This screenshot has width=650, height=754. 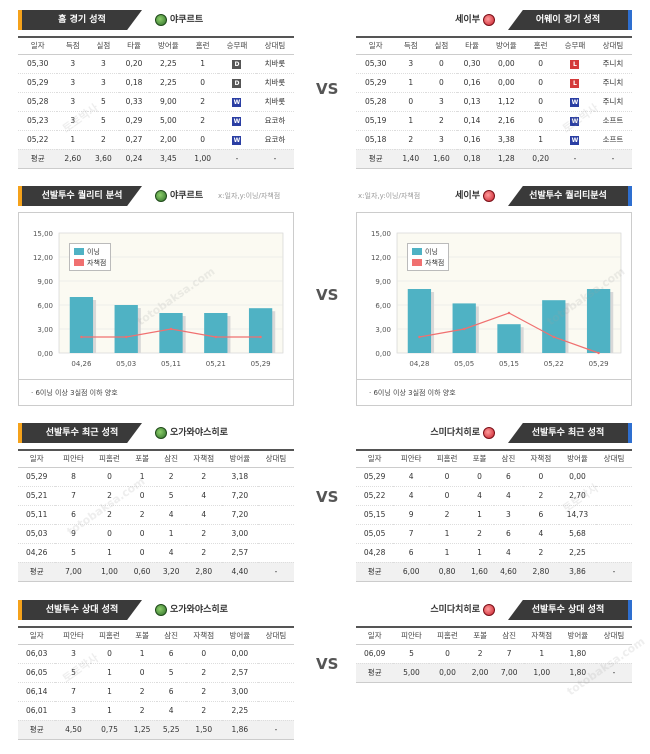 I want to click on table-row: 06,05 5 1 0 5 2 2,57, so click(x=156, y=673).